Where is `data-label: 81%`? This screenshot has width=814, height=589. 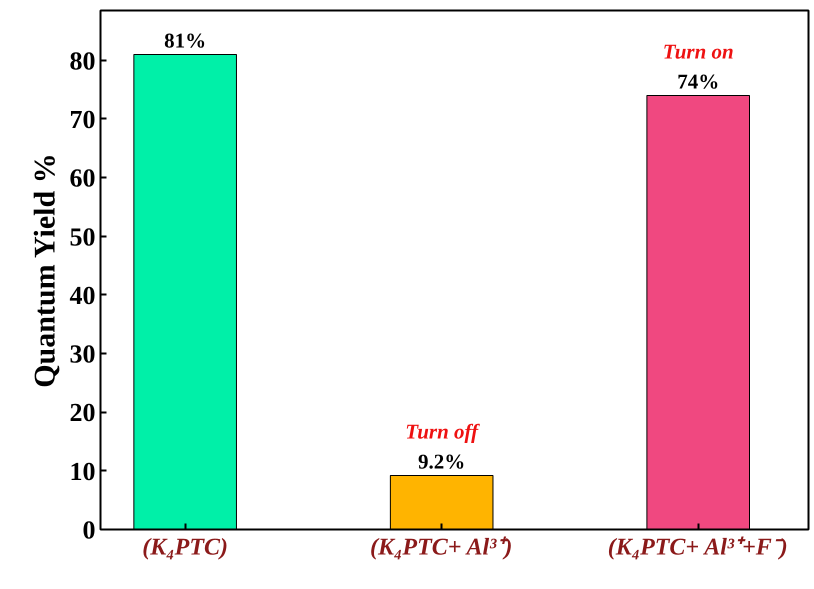 data-label: 81% is located at coordinates (185, 40).